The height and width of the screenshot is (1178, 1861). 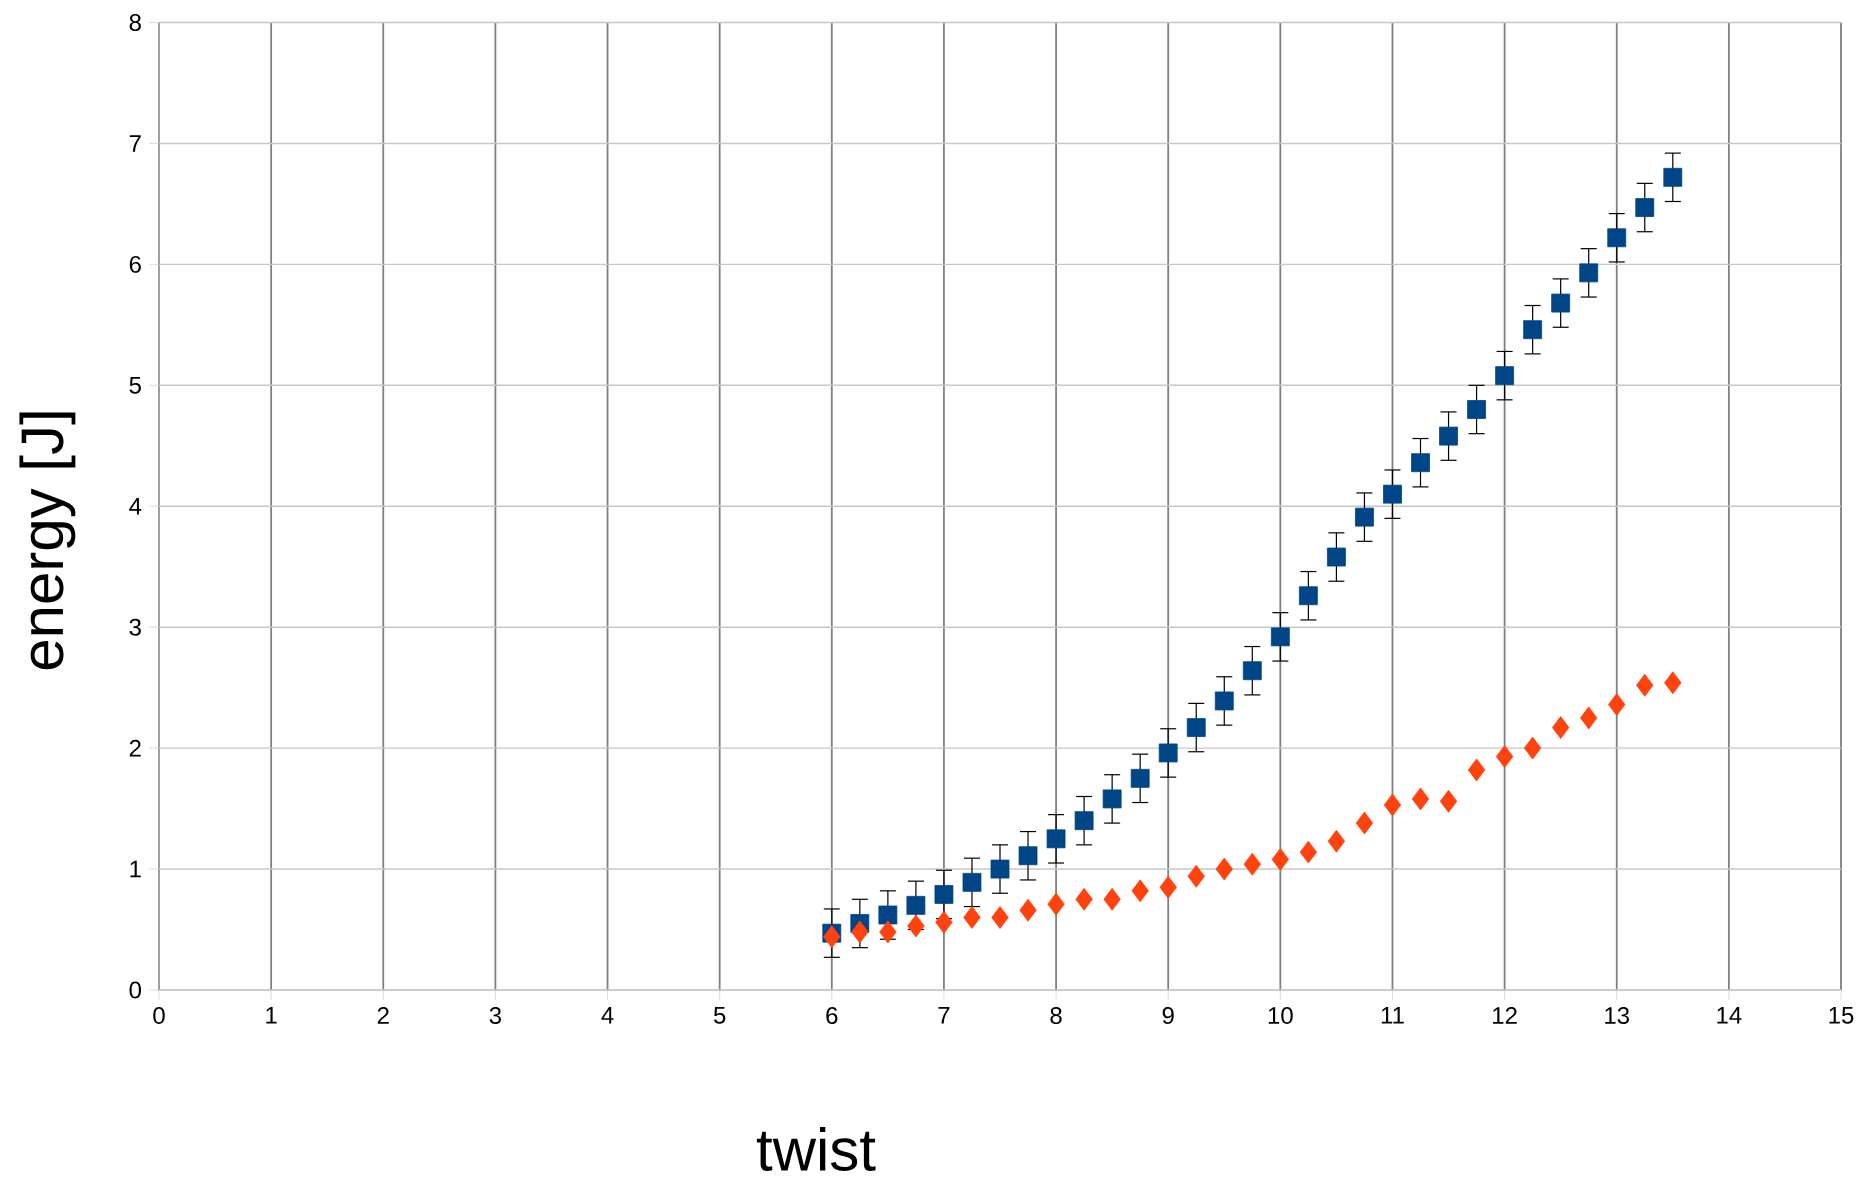 I want to click on x-tick-label: 4, so click(x=607, y=1015).